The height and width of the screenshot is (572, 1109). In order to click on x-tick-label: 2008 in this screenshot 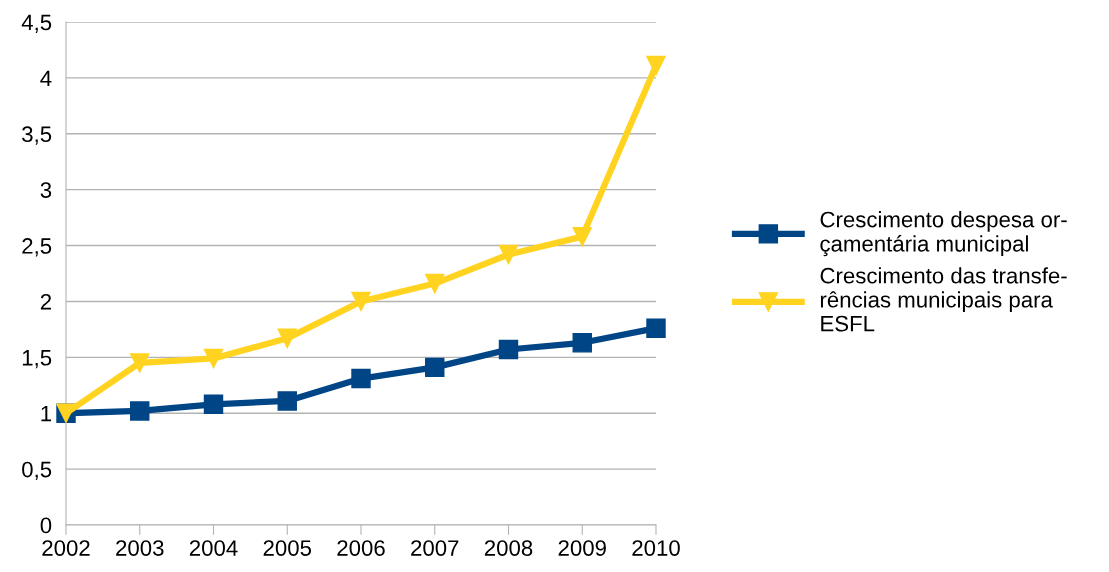, I will do `click(508, 548)`.